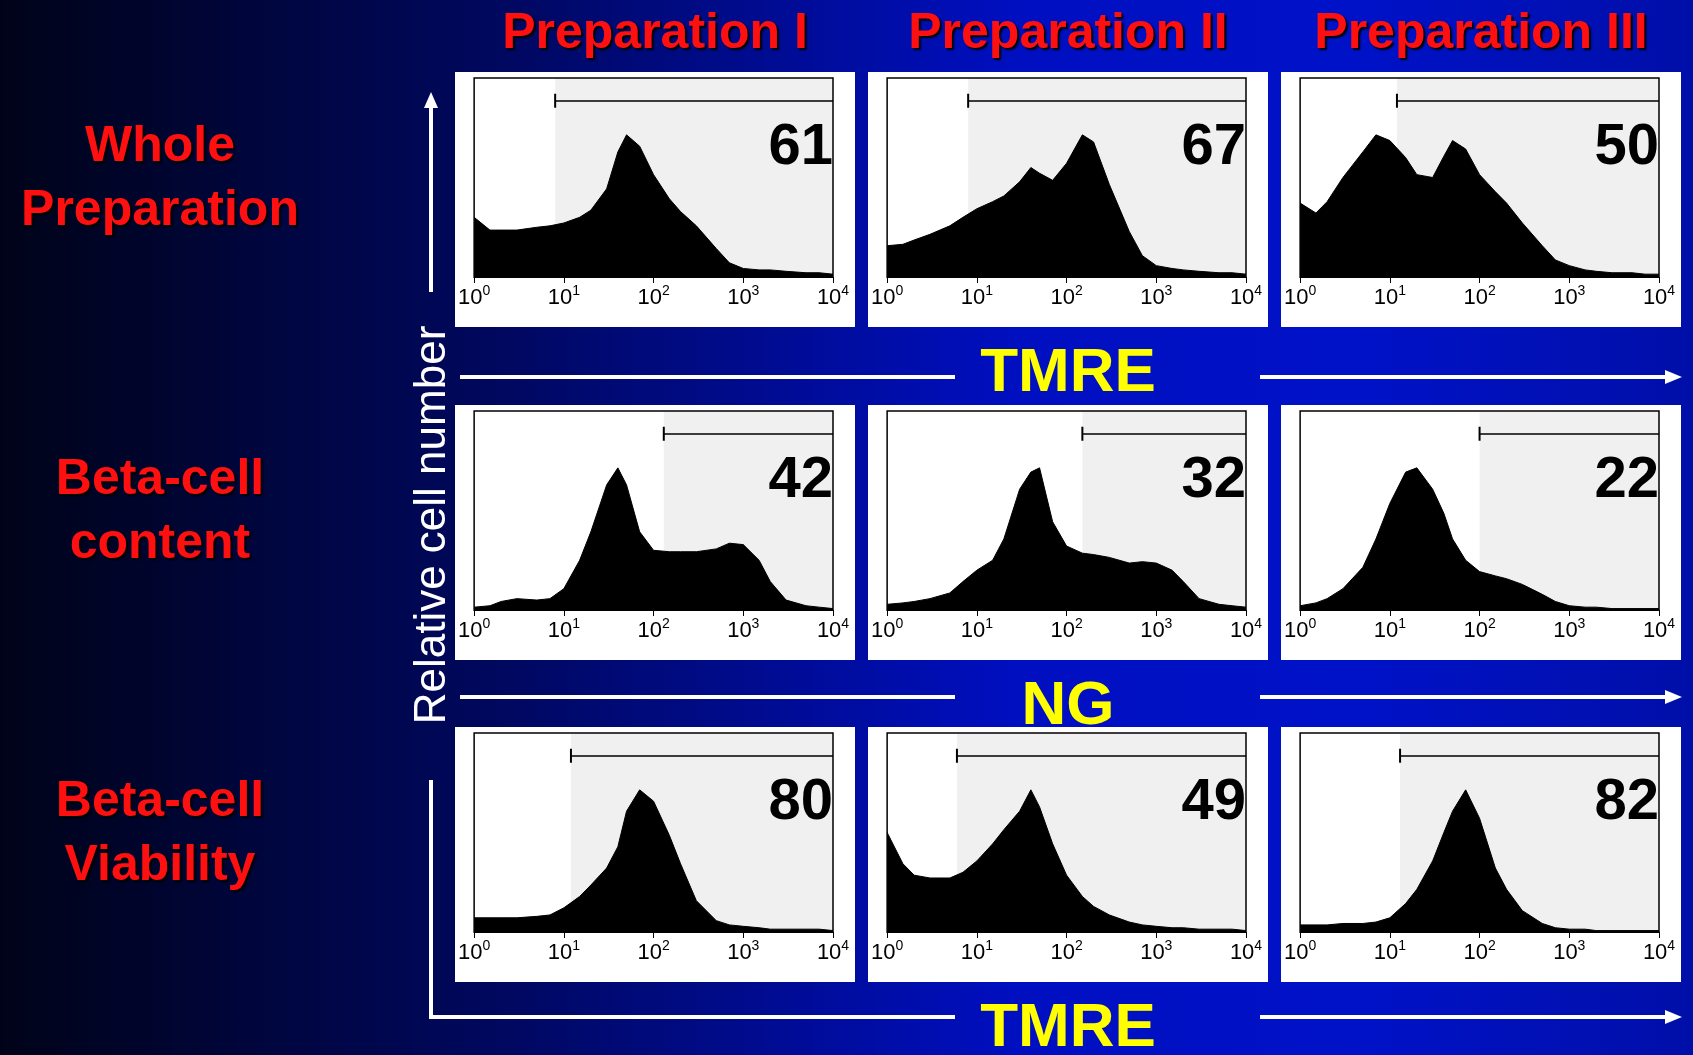  I want to click on band-label: 67, so click(1213, 144).